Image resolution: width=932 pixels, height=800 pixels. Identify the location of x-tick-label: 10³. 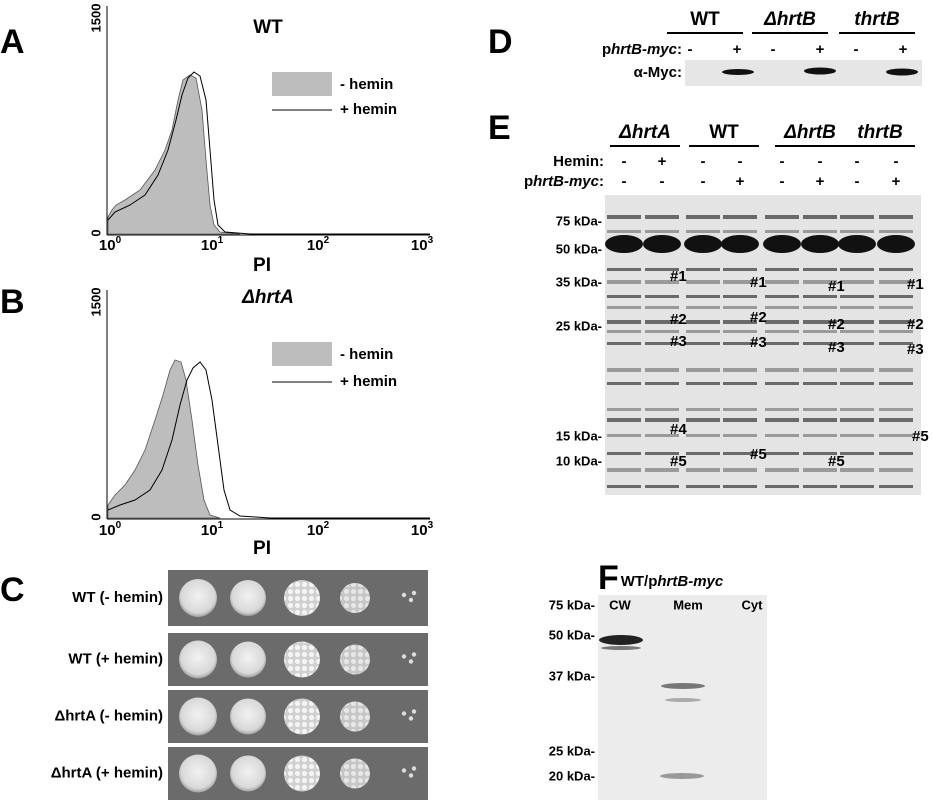
(422, 529).